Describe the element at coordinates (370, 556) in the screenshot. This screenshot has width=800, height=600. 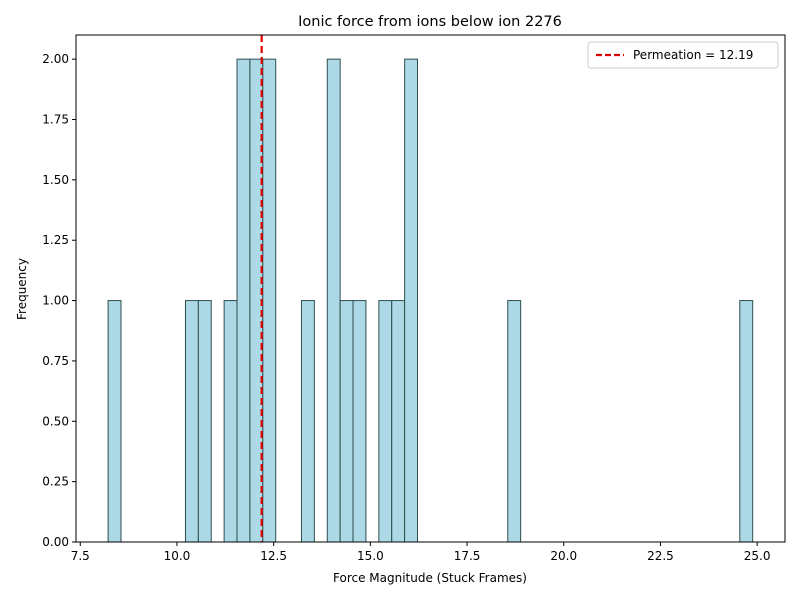
I see `x-tick-label: 15.0` at that location.